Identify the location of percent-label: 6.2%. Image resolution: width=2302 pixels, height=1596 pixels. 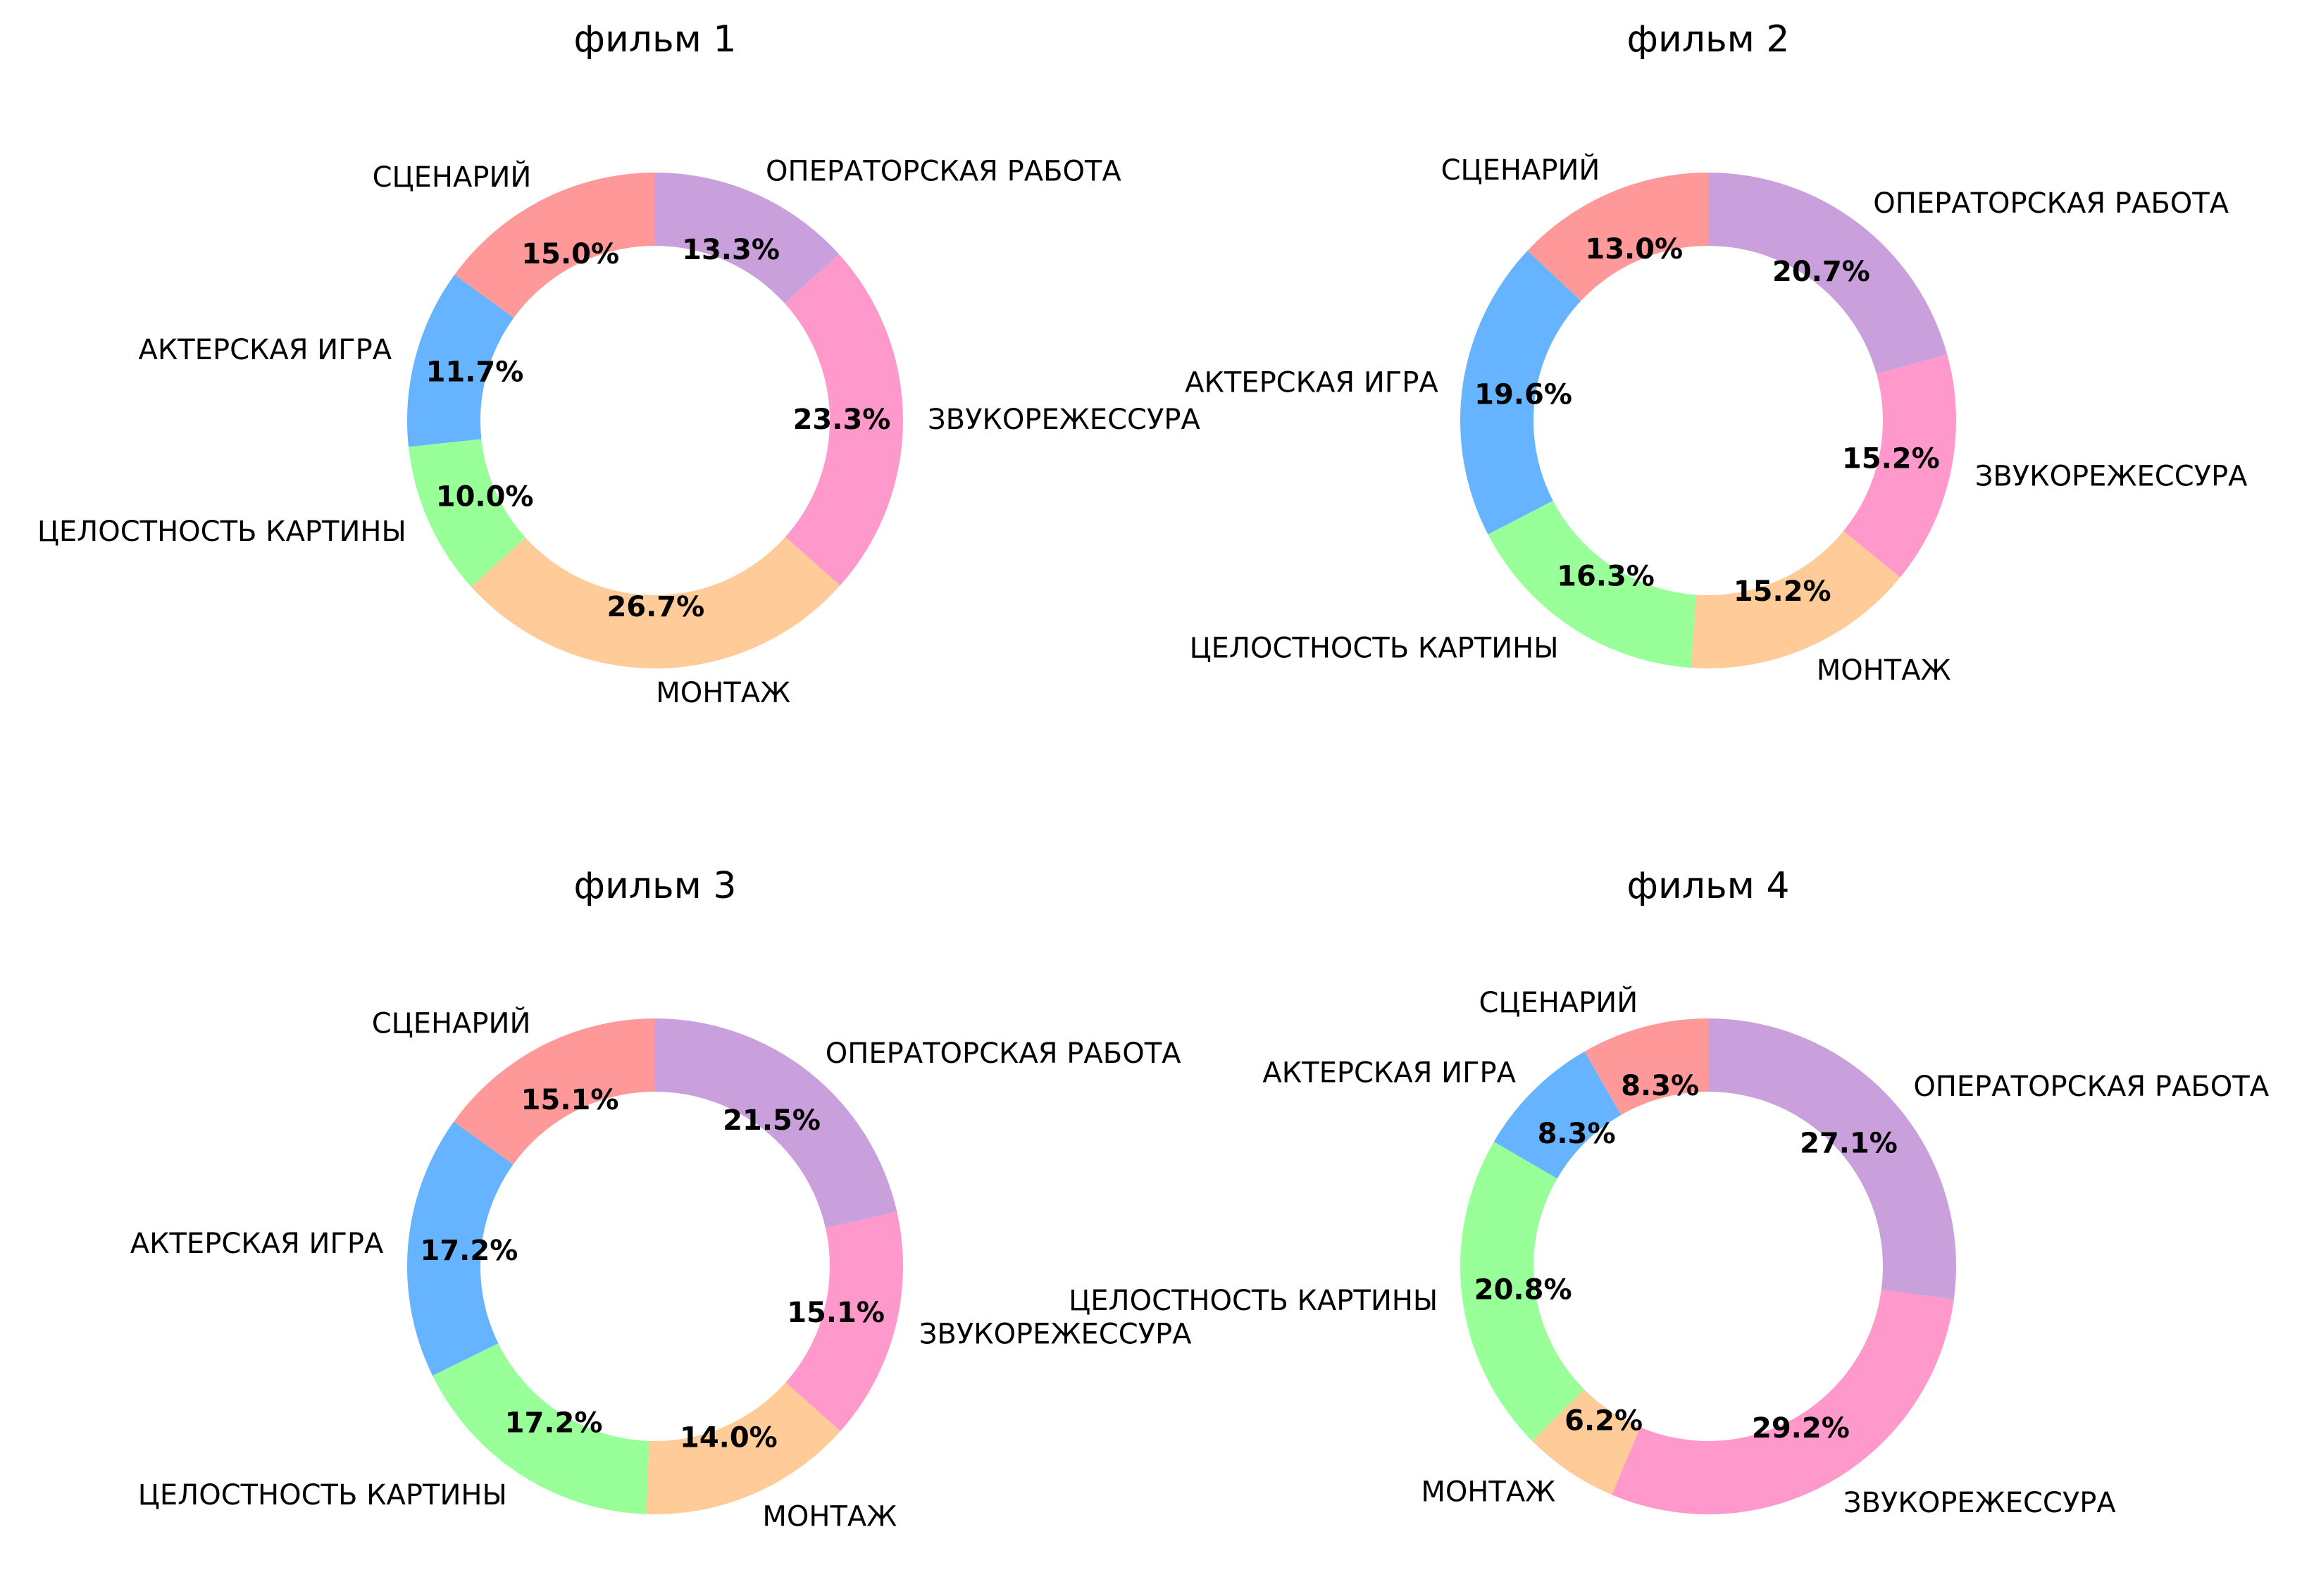
(1603, 1421).